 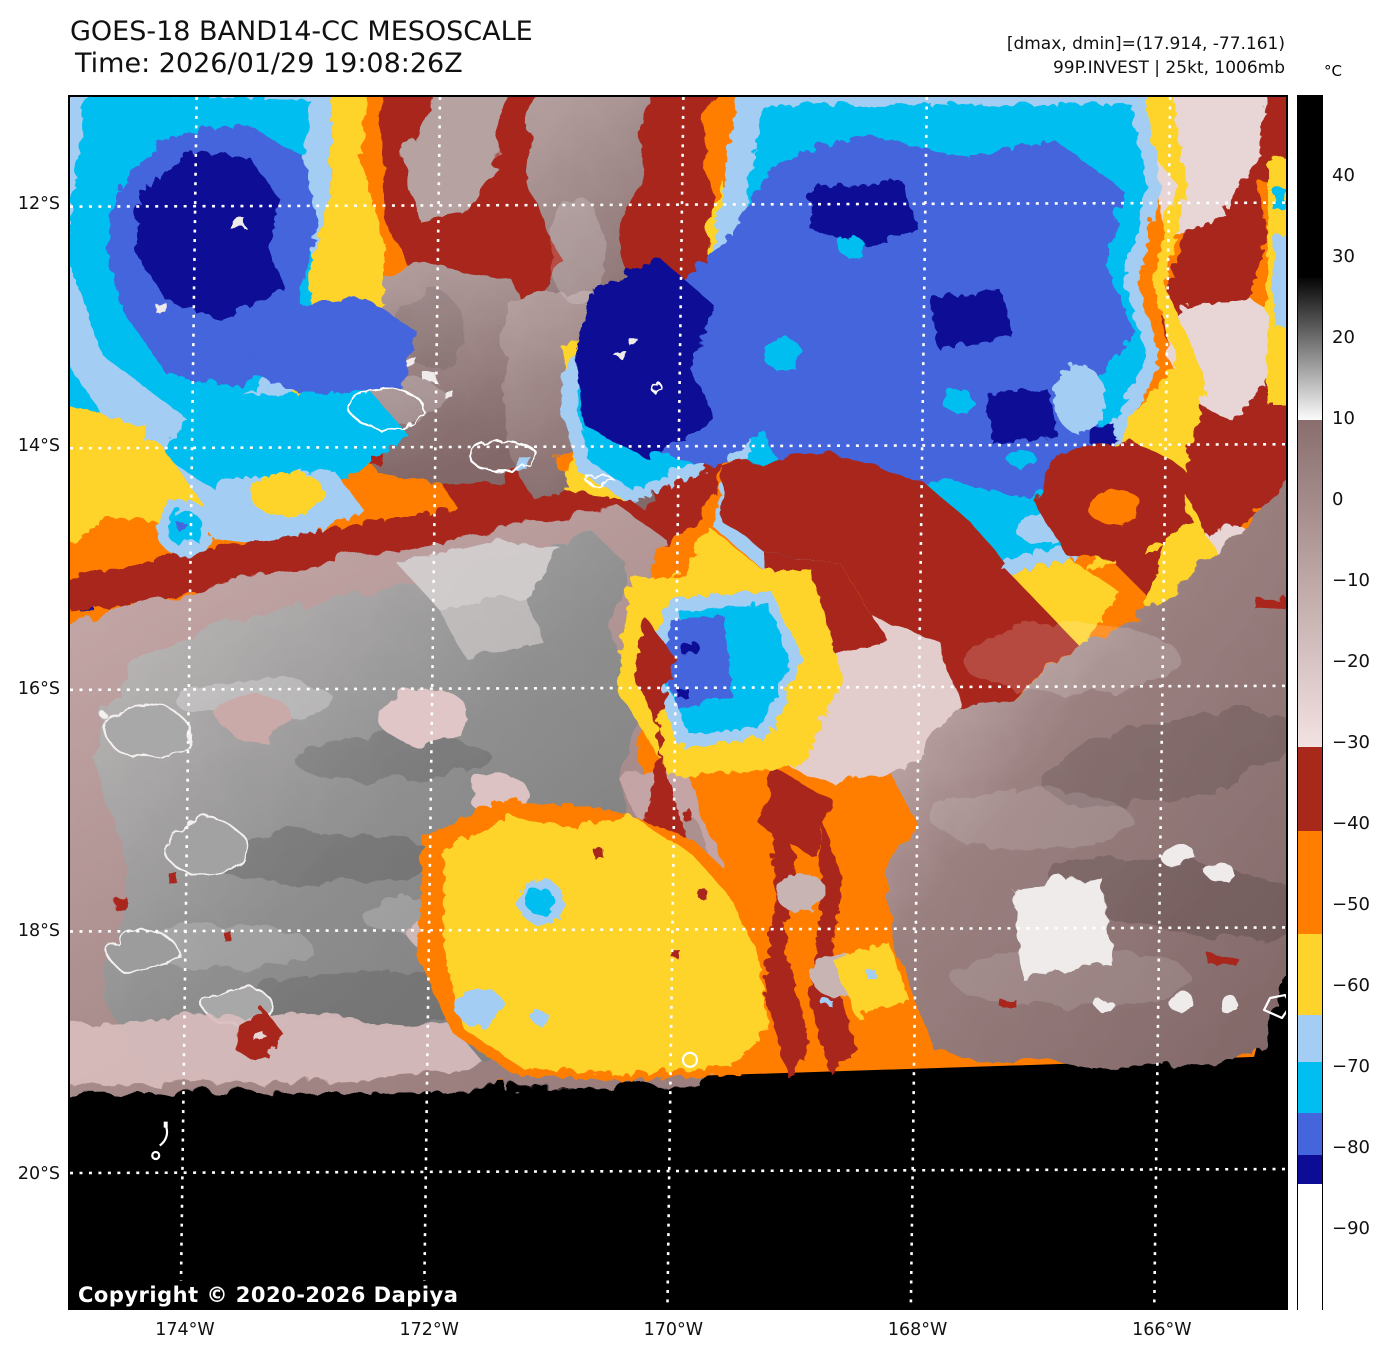 What do you see at coordinates (185, 1330) in the screenshot?
I see `longitude-tick-label: 174°W` at bounding box center [185, 1330].